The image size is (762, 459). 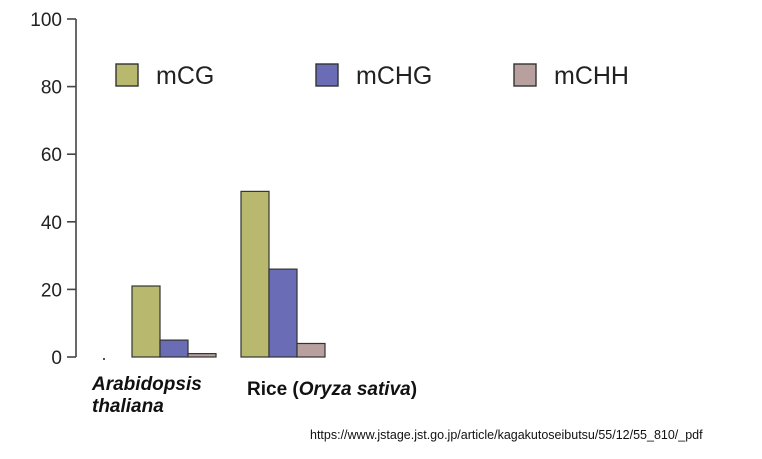 What do you see at coordinates (147, 395) in the screenshot?
I see `category-label-arabidopsis: Arabidopsis thaliana` at bounding box center [147, 395].